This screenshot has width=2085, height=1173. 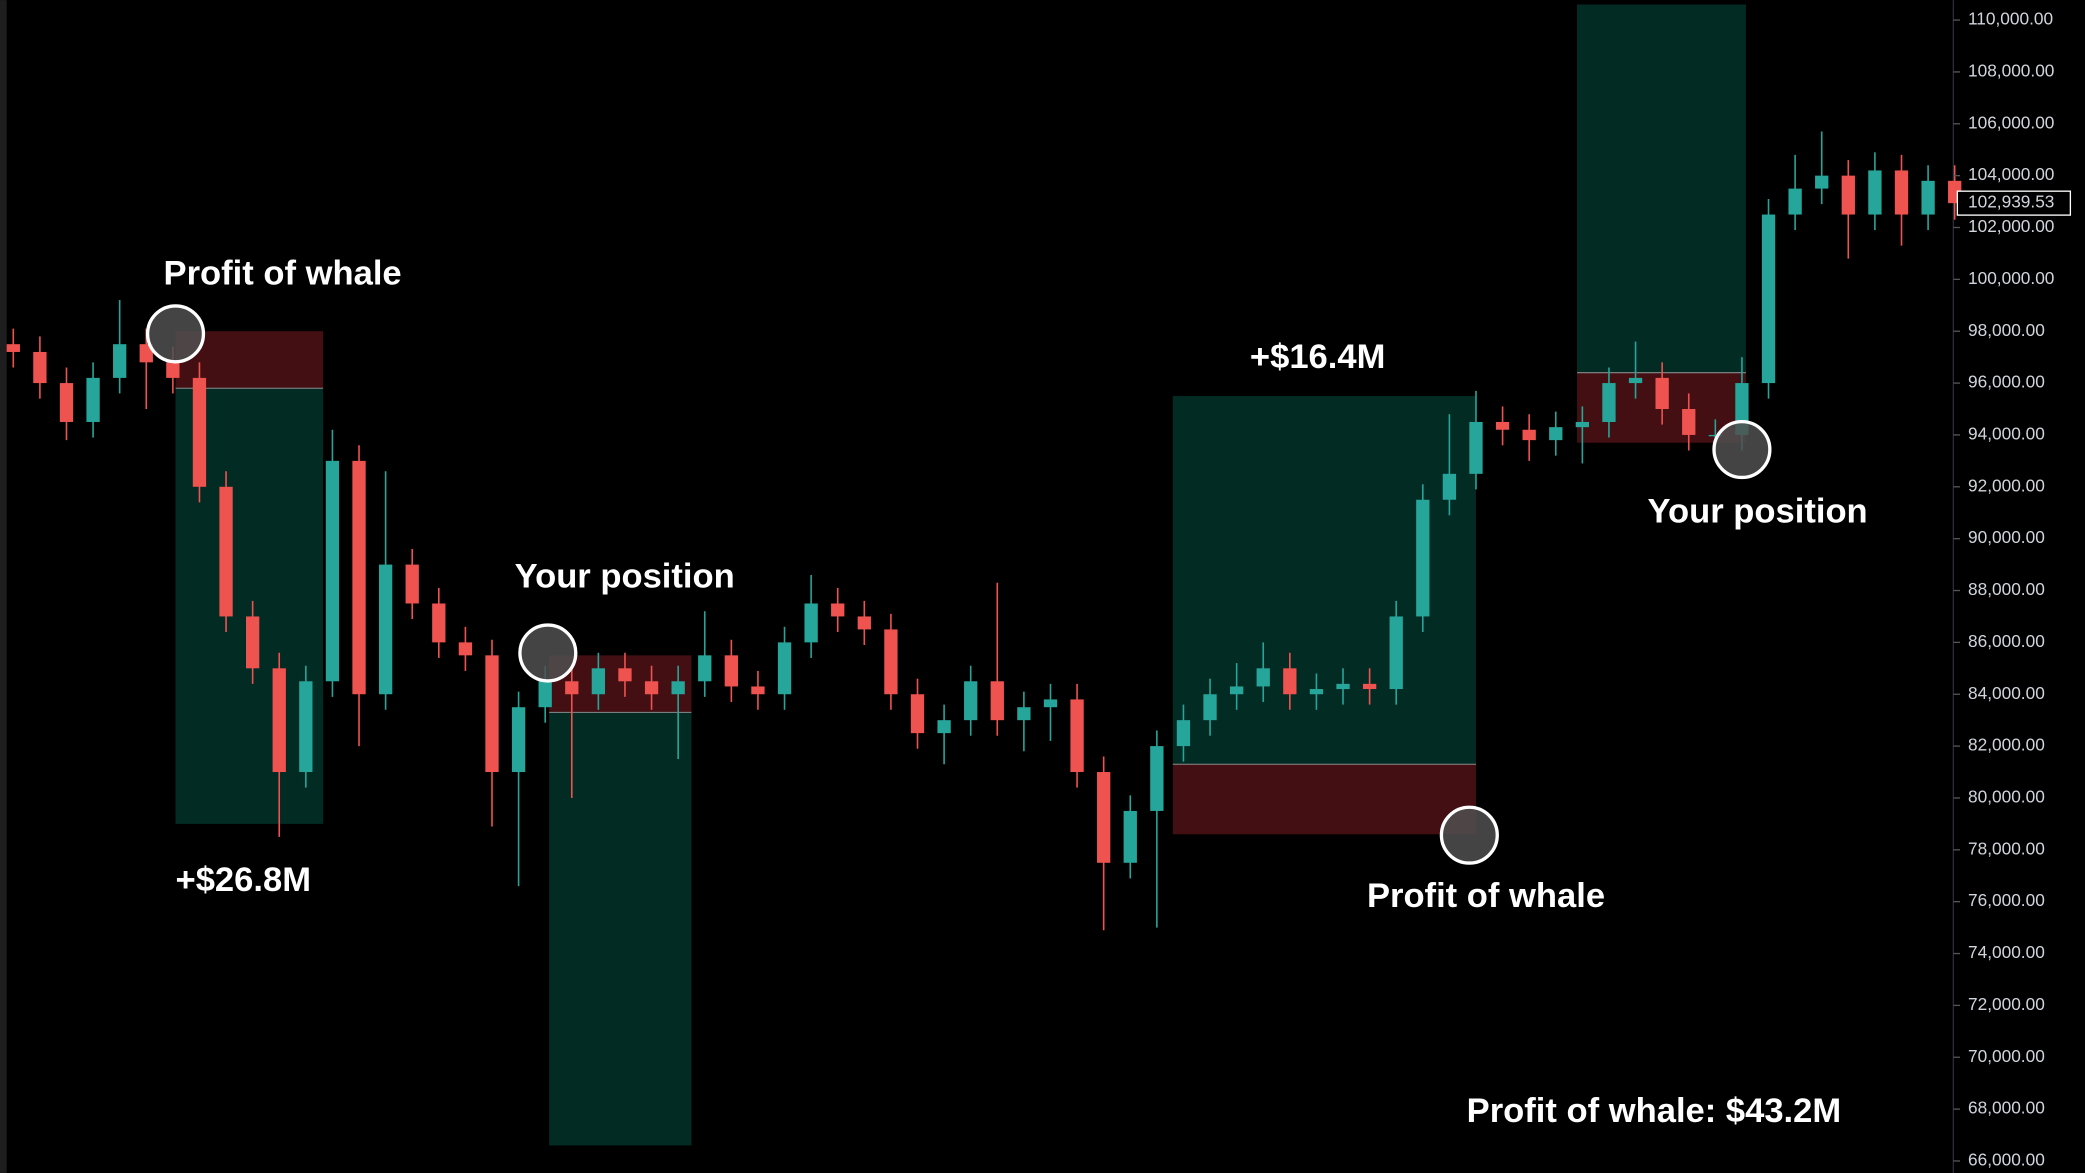 I want to click on left-edge, so click(x=3, y=586).